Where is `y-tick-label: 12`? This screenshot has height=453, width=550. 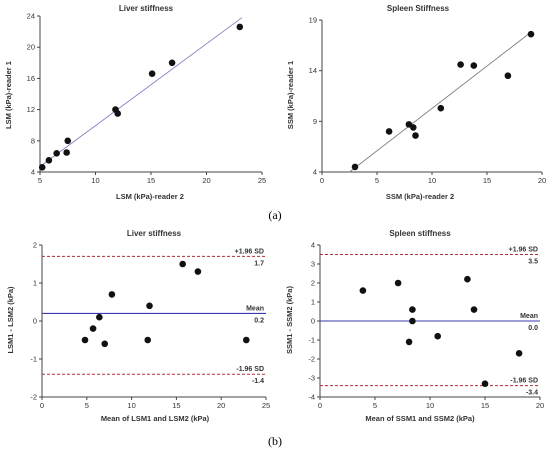 y-tick-label: 12 is located at coordinates (31, 109).